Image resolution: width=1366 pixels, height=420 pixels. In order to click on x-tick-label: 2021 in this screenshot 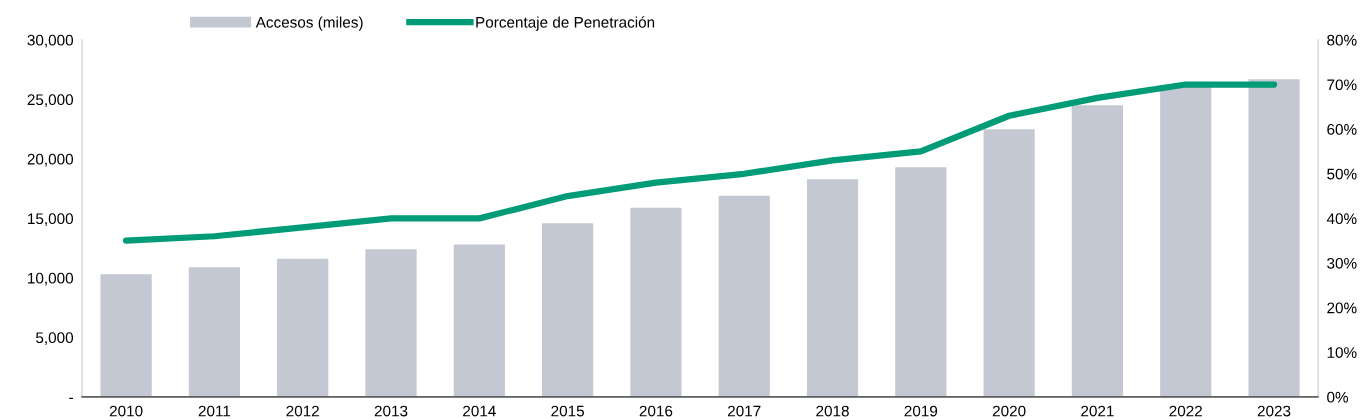, I will do `click(1097, 411)`.